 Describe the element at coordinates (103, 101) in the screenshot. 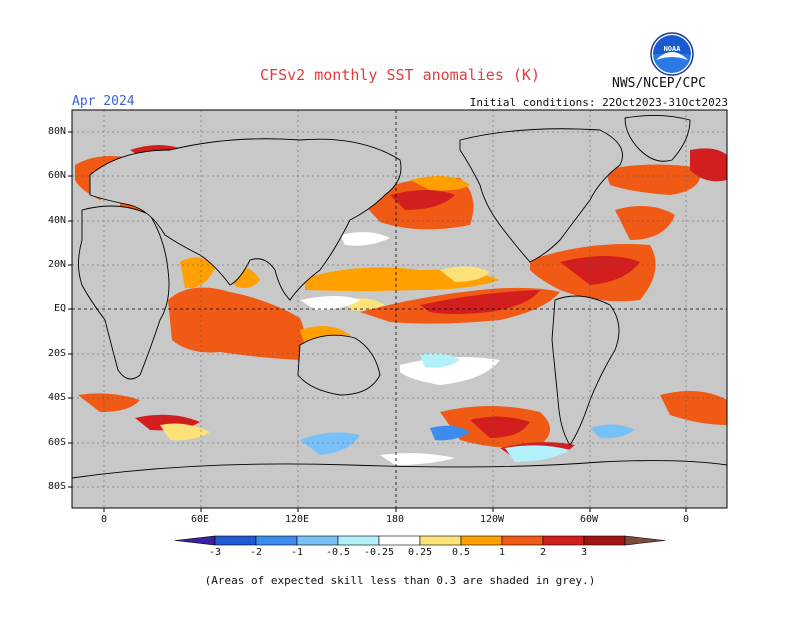

I see `valid-month-label: Apr 2024` at that location.